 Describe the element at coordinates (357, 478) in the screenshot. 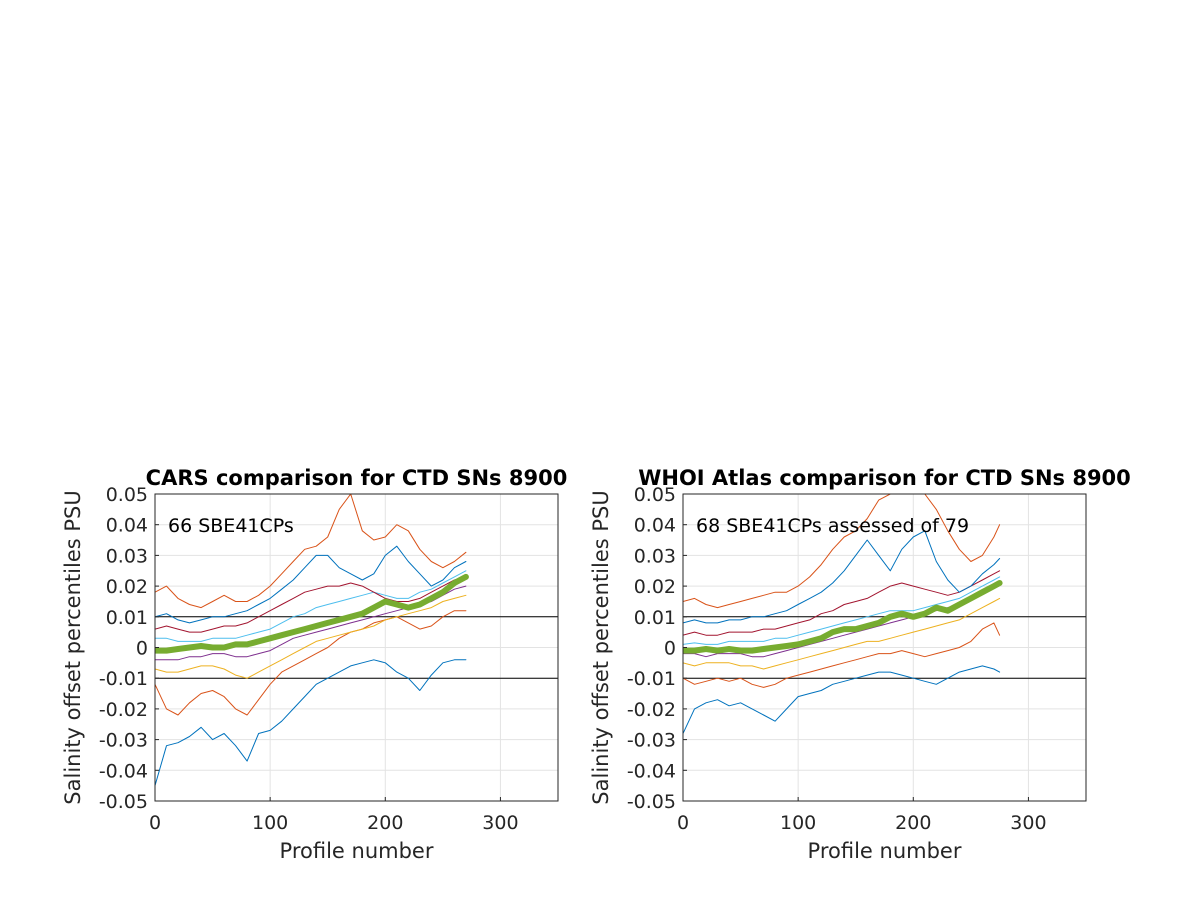

I see `chart-title: CARS comparison for CTD SNs 8900` at that location.